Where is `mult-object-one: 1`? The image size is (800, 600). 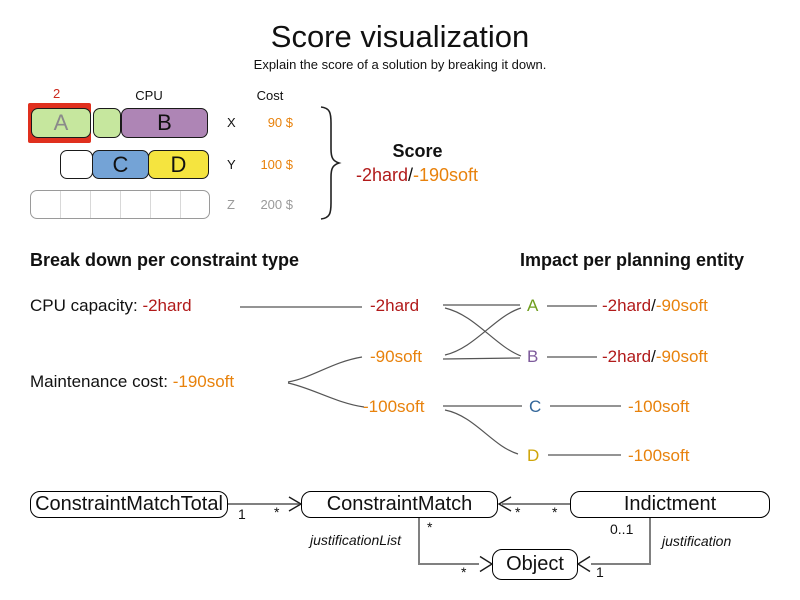 mult-object-one: 1 is located at coordinates (600, 572).